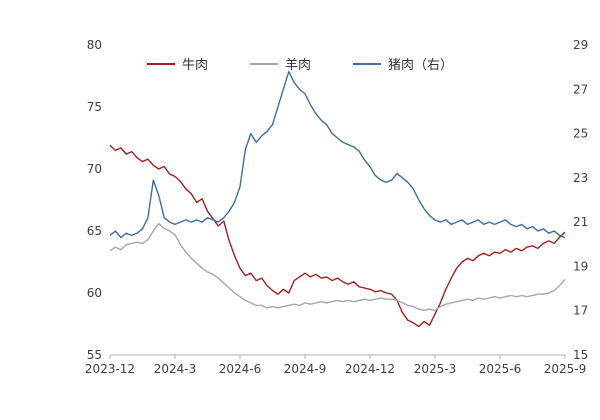 Image resolution: width=600 pixels, height=420 pixels. Describe the element at coordinates (421, 65) in the screenshot. I see `legend-label-pork: 猪肉（右）` at that location.